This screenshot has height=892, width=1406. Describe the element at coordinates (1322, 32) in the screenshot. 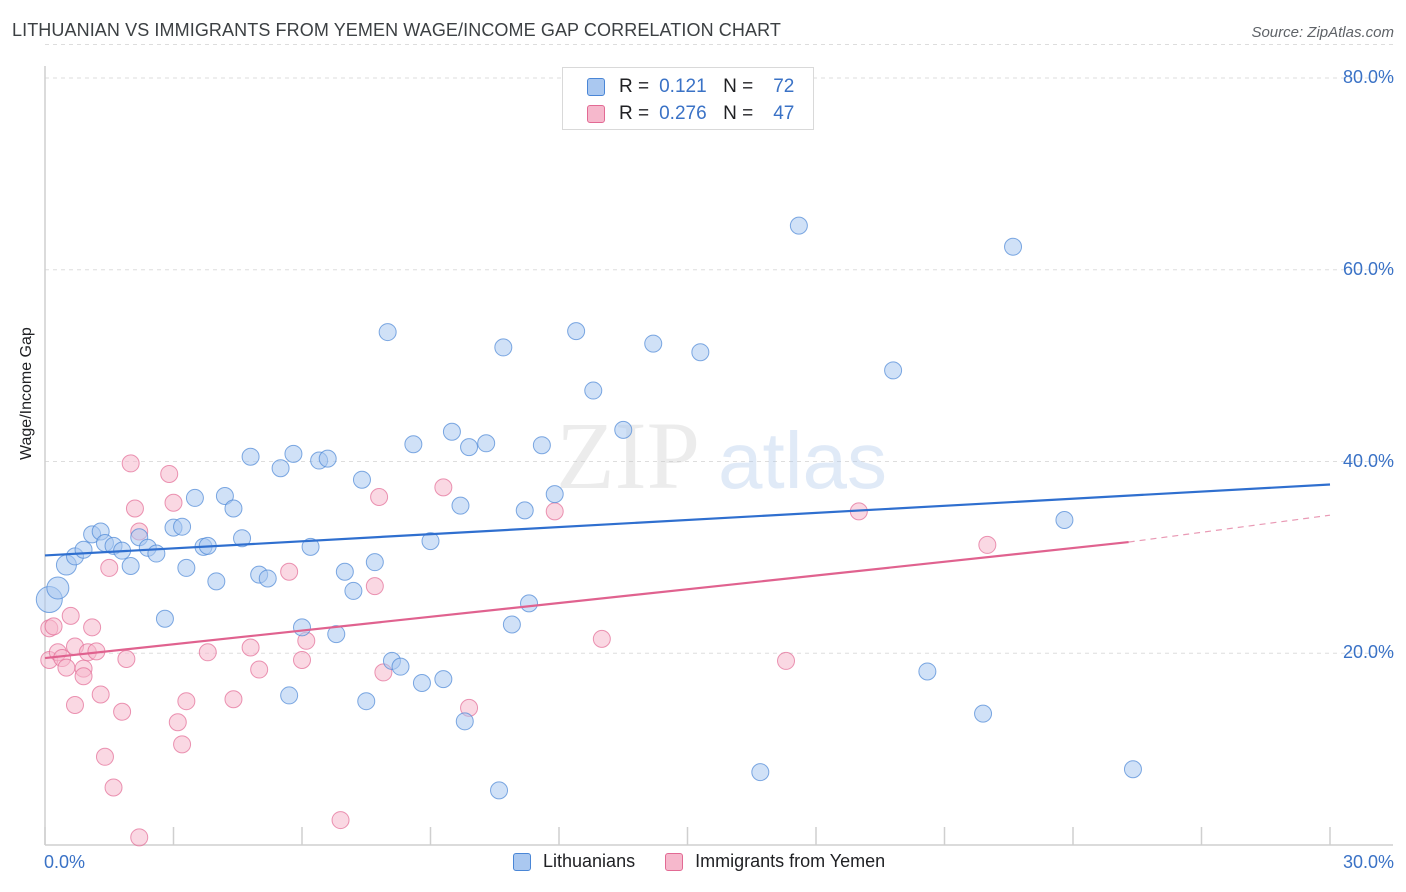

I see `source-label: Source: ZipAtlas.com` at that location.